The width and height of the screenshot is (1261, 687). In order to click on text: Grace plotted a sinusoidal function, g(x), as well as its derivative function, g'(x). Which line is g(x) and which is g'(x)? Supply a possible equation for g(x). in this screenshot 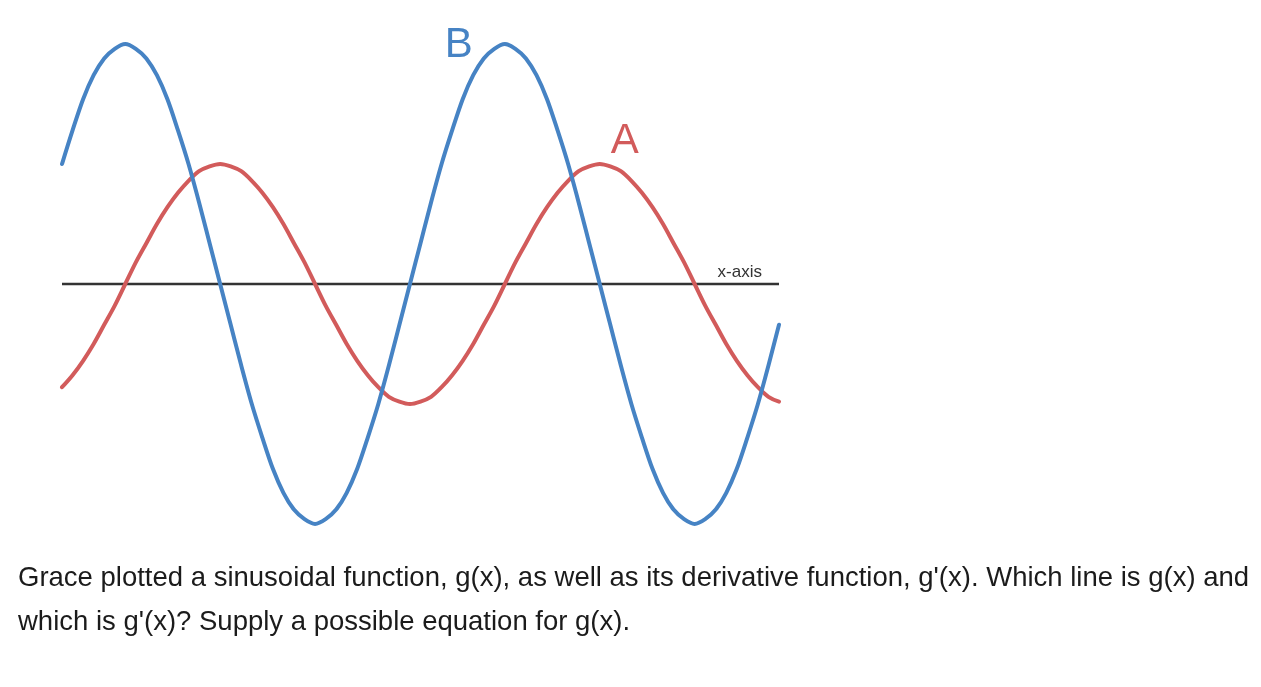, I will do `click(634, 599)`.